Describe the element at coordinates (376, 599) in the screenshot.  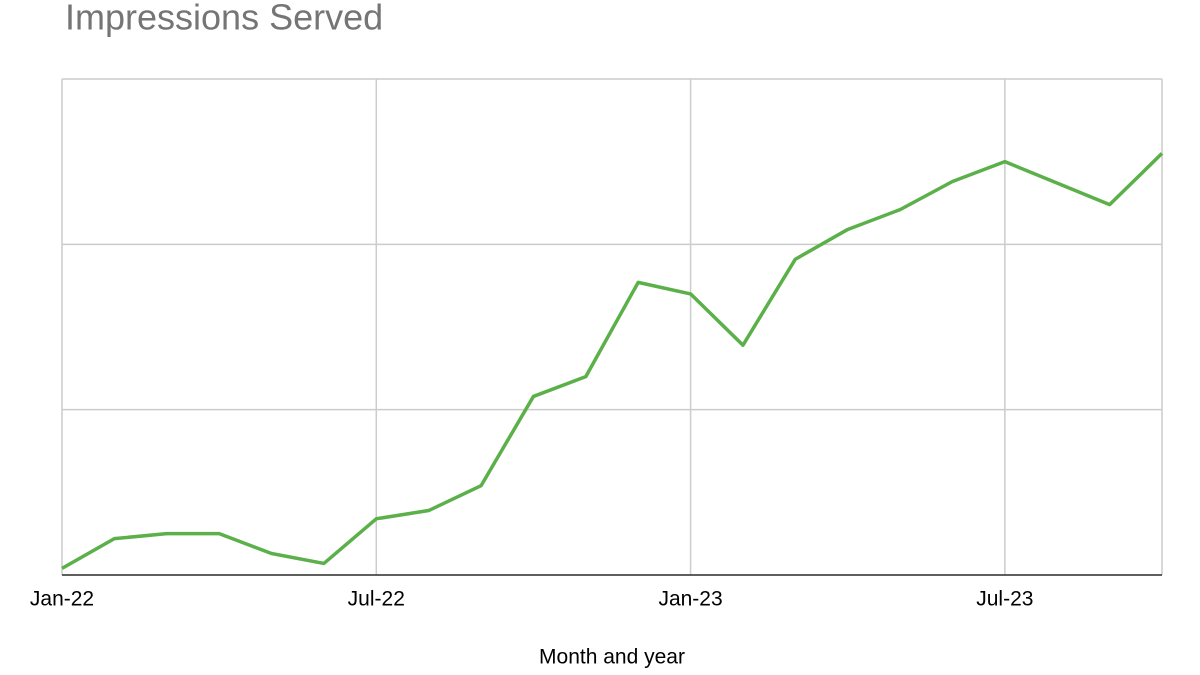
I see `x-tick-label: Jul-22` at that location.